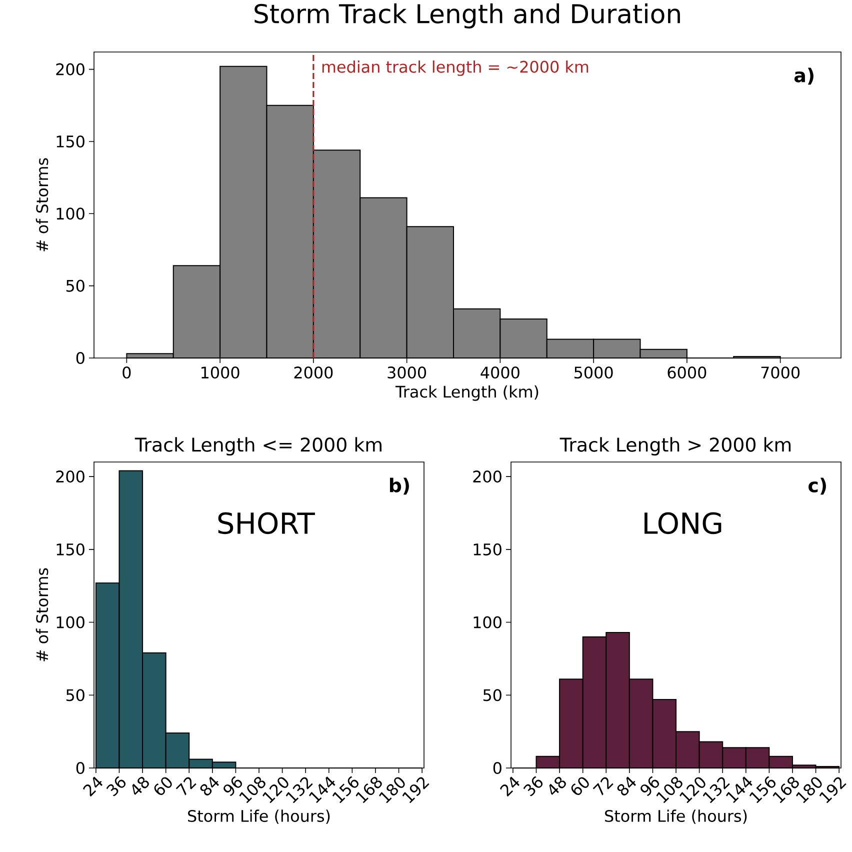 Image resolution: width=852 pixels, height=852 pixels. Describe the element at coordinates (455, 68) in the screenshot. I see `ref-line-label: median track length = ~2000 km` at that location.